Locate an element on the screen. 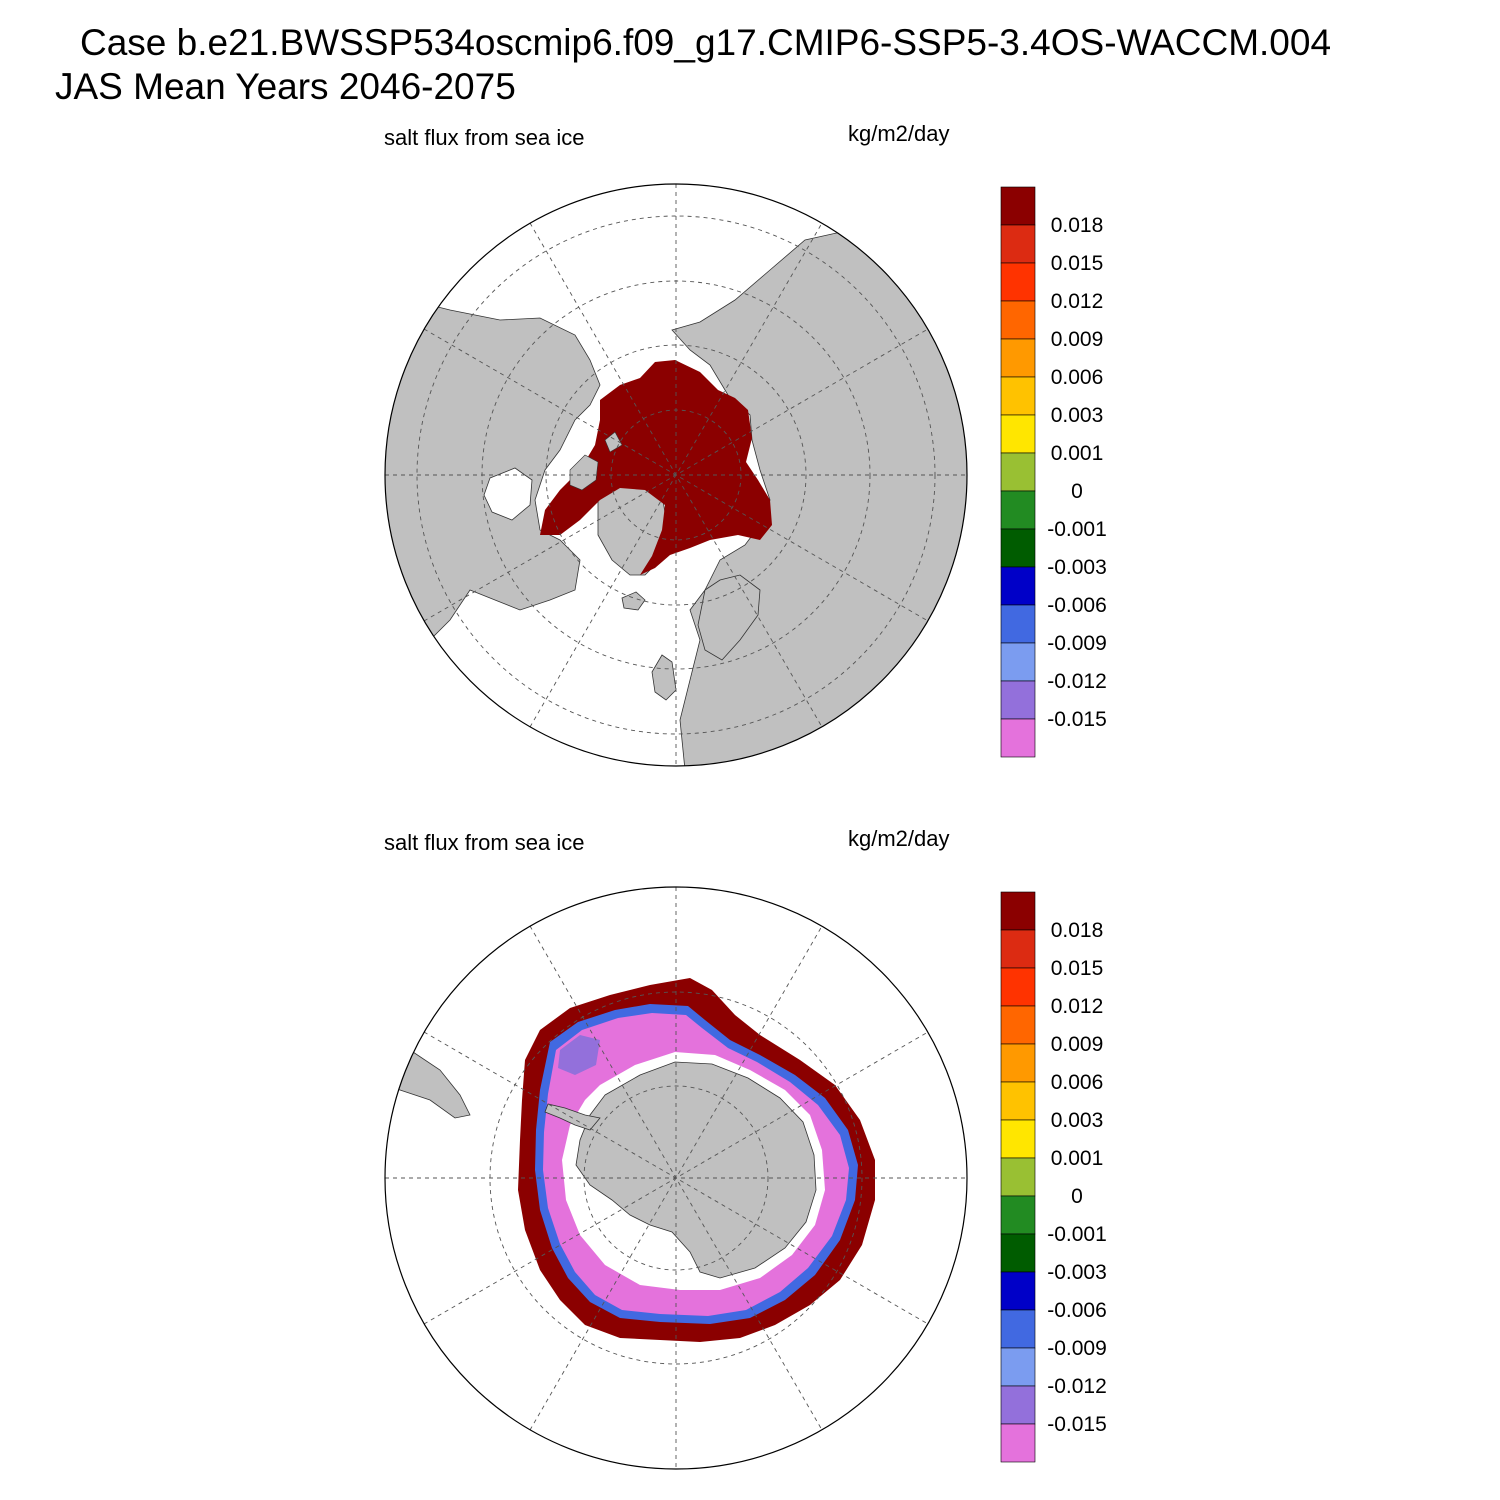  south-colorbar-label: -0.001 is located at coordinates (1077, 1234).